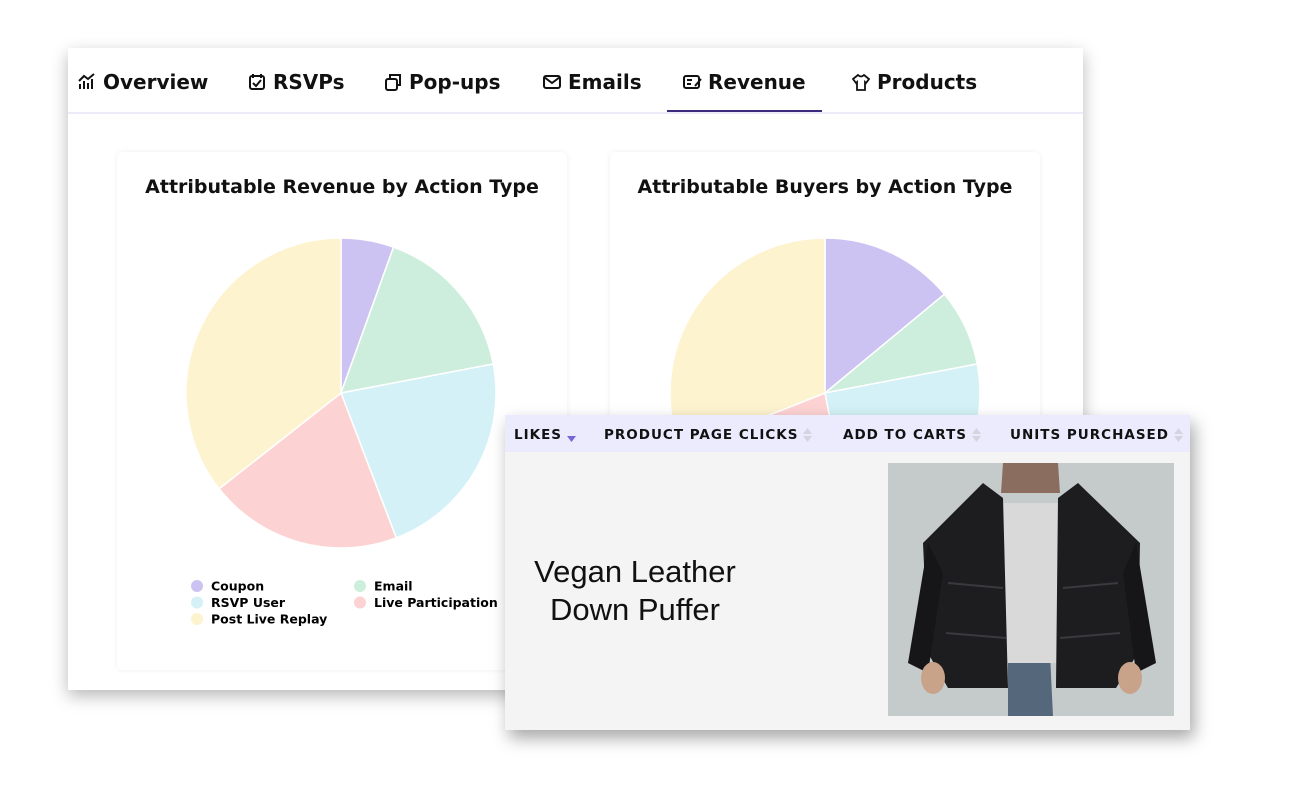 Image resolution: width=1300 pixels, height=800 pixels. Describe the element at coordinates (342, 187) in the screenshot. I see `chart-title: Attributable Revenue by Action Type` at that location.